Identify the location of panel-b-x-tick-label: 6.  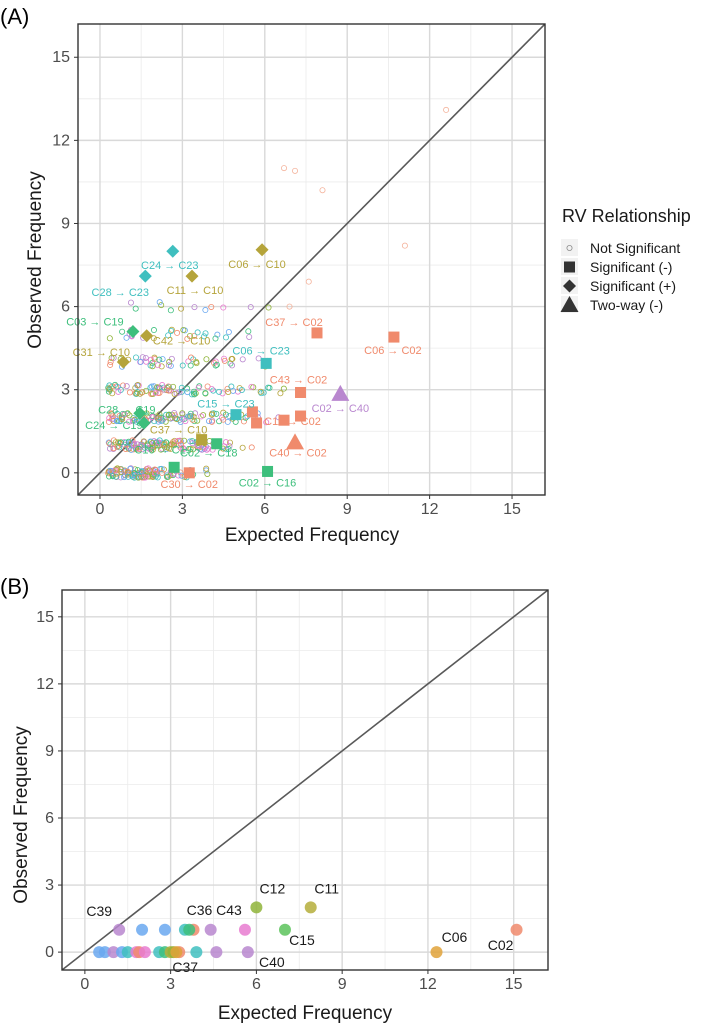
(256, 984).